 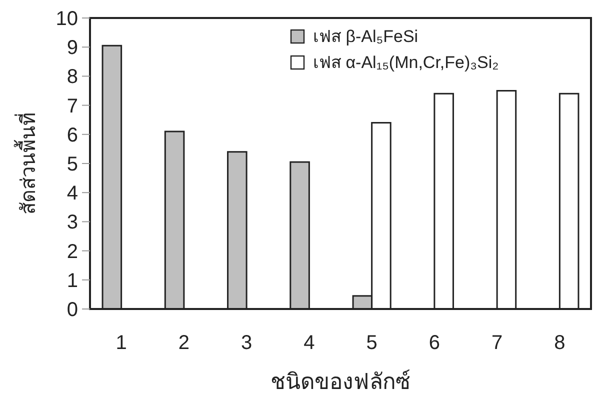 What do you see at coordinates (67, 19) in the screenshot?
I see `y-tick-label: 10` at bounding box center [67, 19].